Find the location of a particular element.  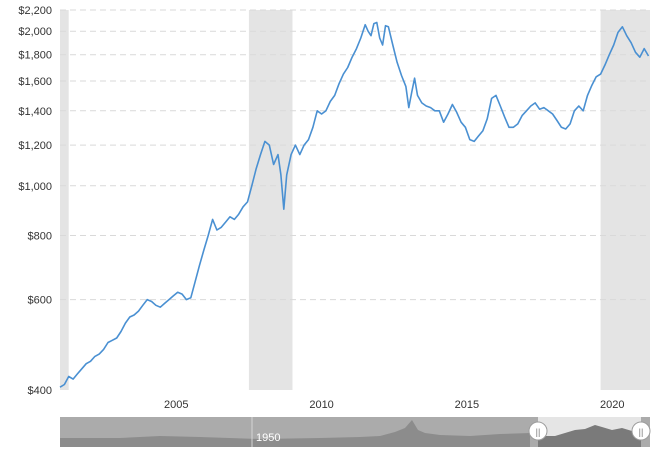

navigator-right-handle: || is located at coordinates (641, 431).